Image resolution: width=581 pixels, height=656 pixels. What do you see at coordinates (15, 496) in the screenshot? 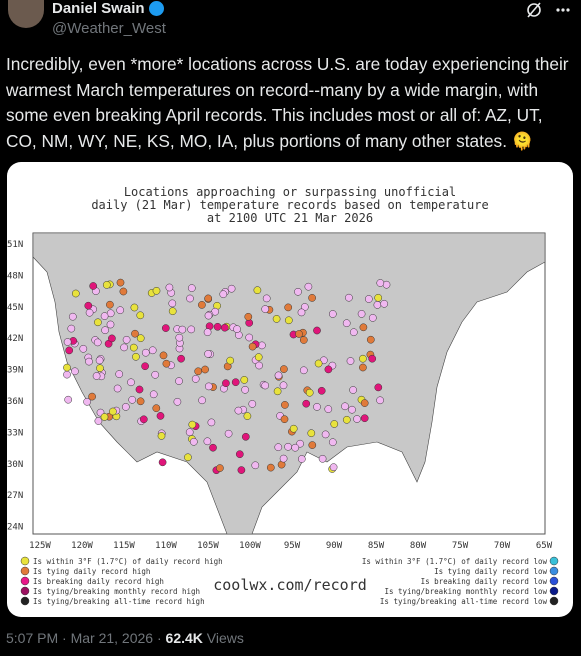
I see `lat-label: 27N` at bounding box center [15, 496].